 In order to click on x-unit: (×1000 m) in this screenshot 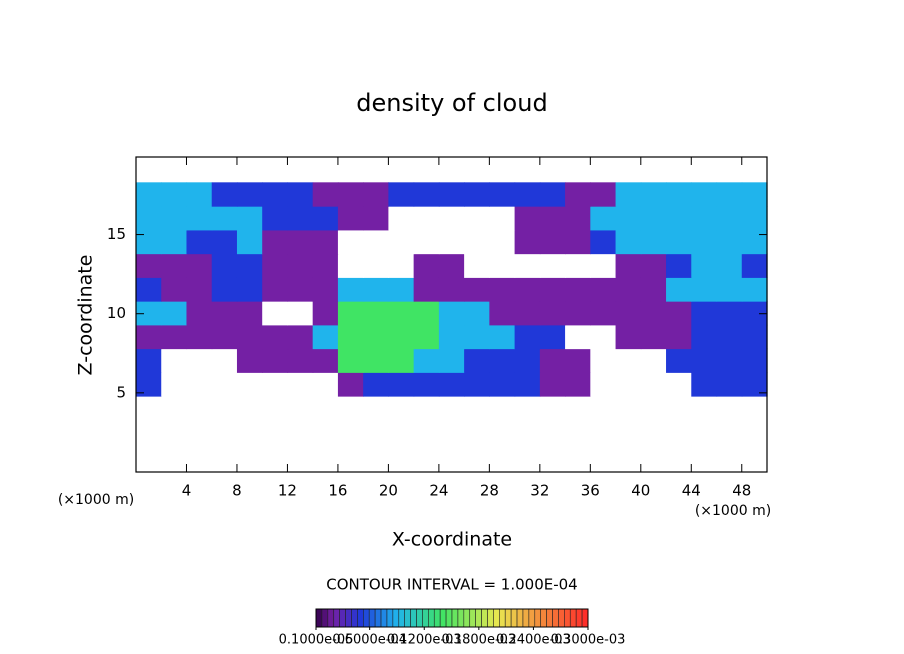, I will do `click(733, 511)`.